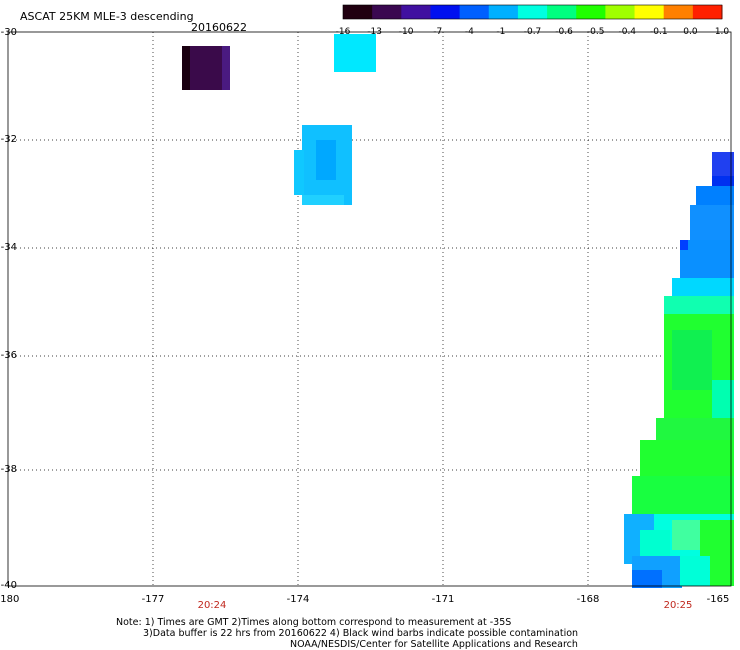 The image size is (740, 650). Describe the element at coordinates (8, 247) in the screenshot. I see `lat-label: -34` at that location.